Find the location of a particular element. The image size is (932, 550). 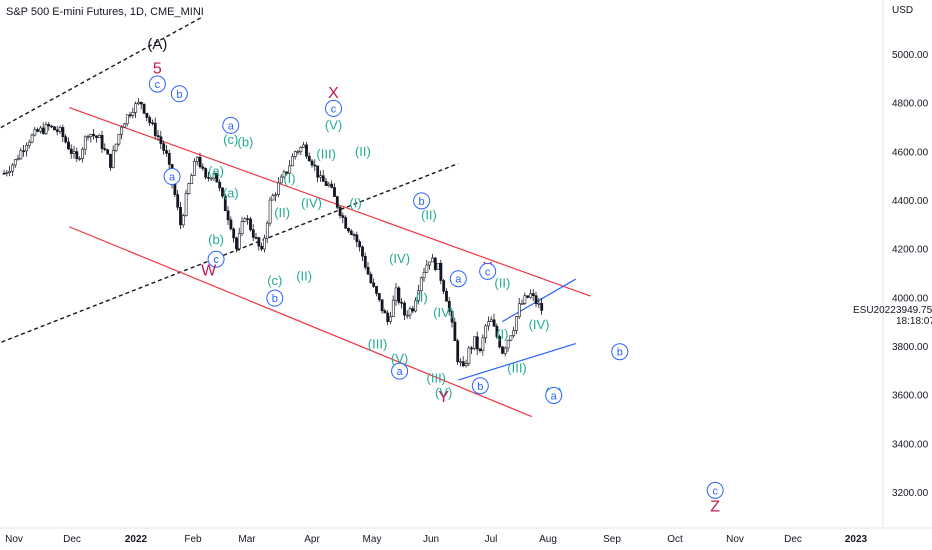

svg-text: (III) is located at coordinates (437, 377).